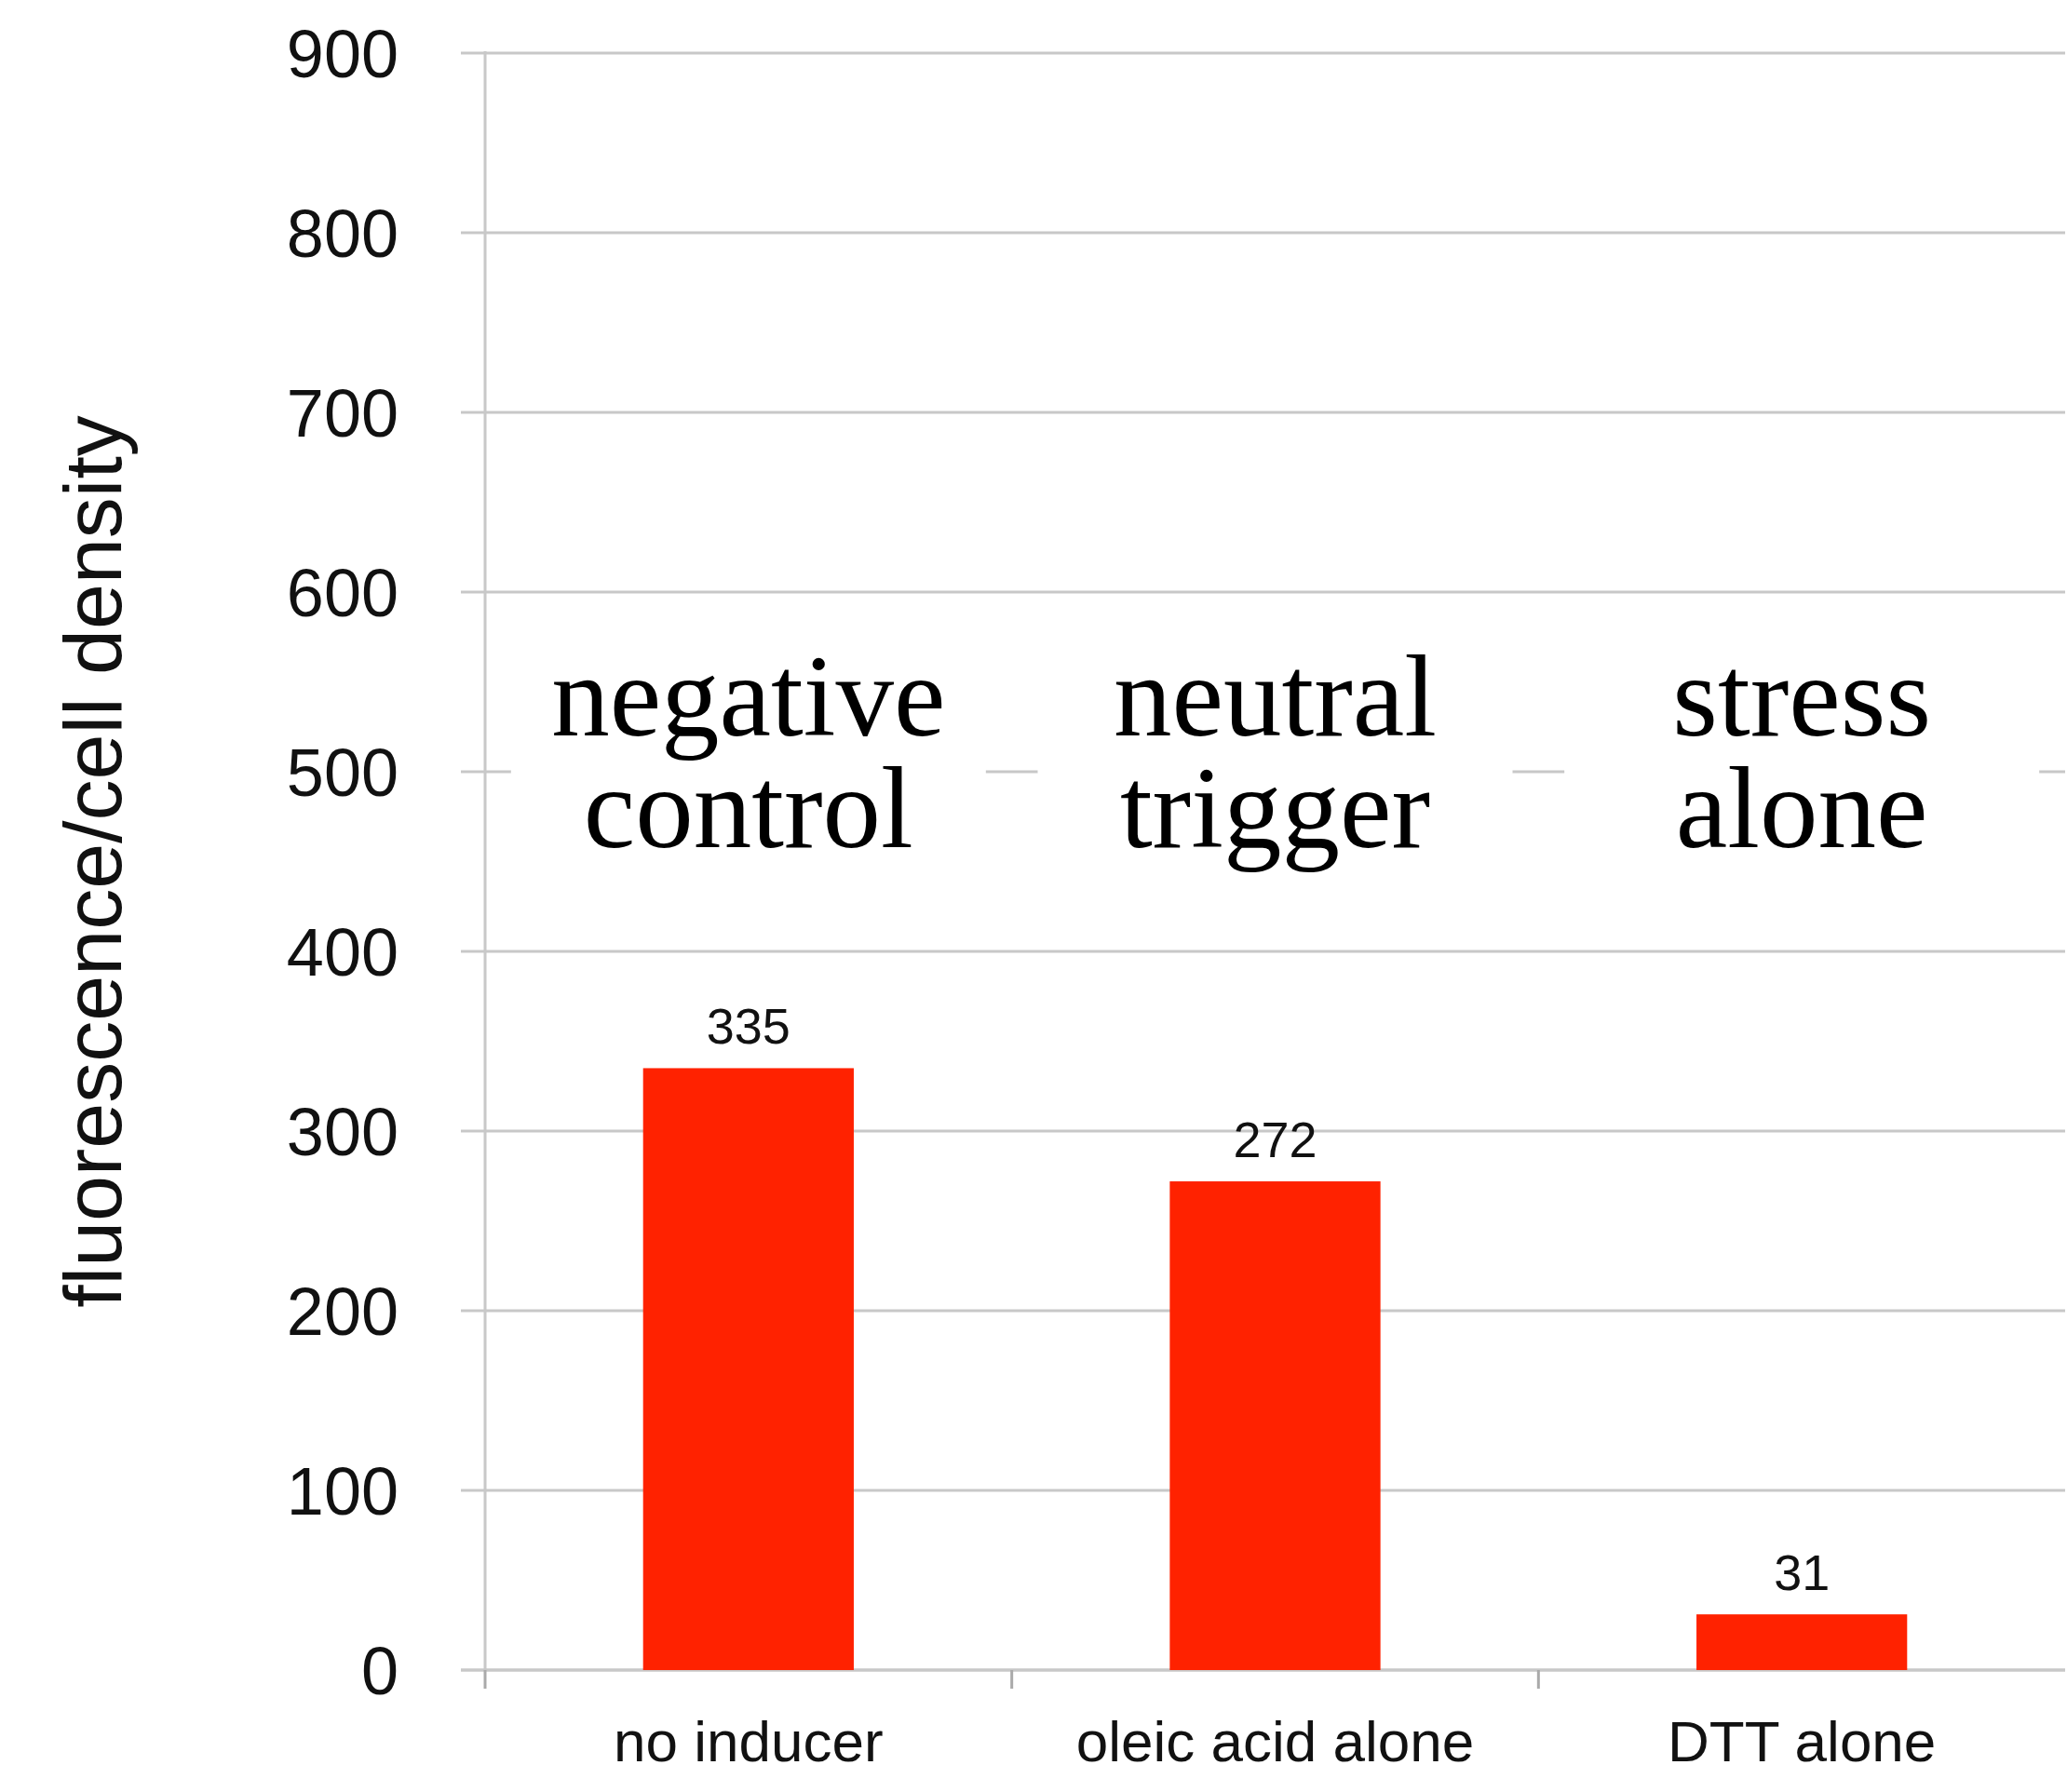 The height and width of the screenshot is (1792, 2067). I want to click on data-label: 335, so click(748, 1026).